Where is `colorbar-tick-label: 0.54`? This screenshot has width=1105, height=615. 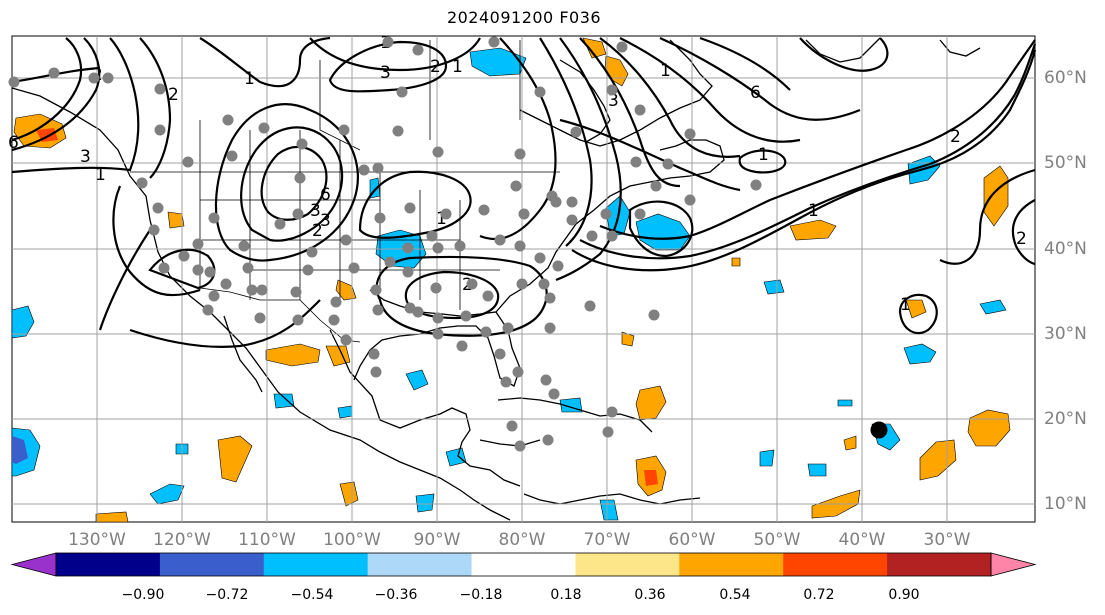
colorbar-tick-label: 0.54 is located at coordinates (734, 595).